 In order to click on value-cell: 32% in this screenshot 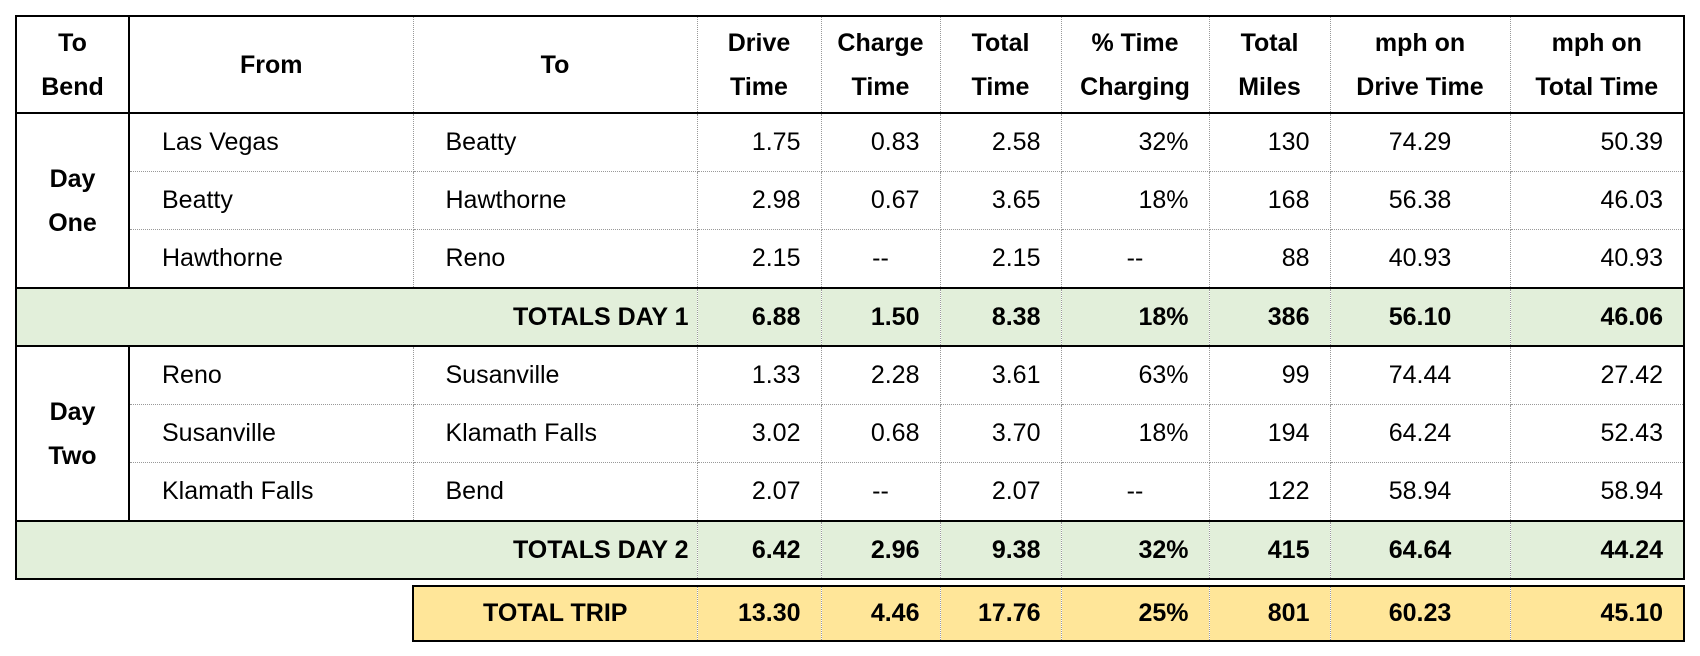, I will do `click(1135, 142)`.